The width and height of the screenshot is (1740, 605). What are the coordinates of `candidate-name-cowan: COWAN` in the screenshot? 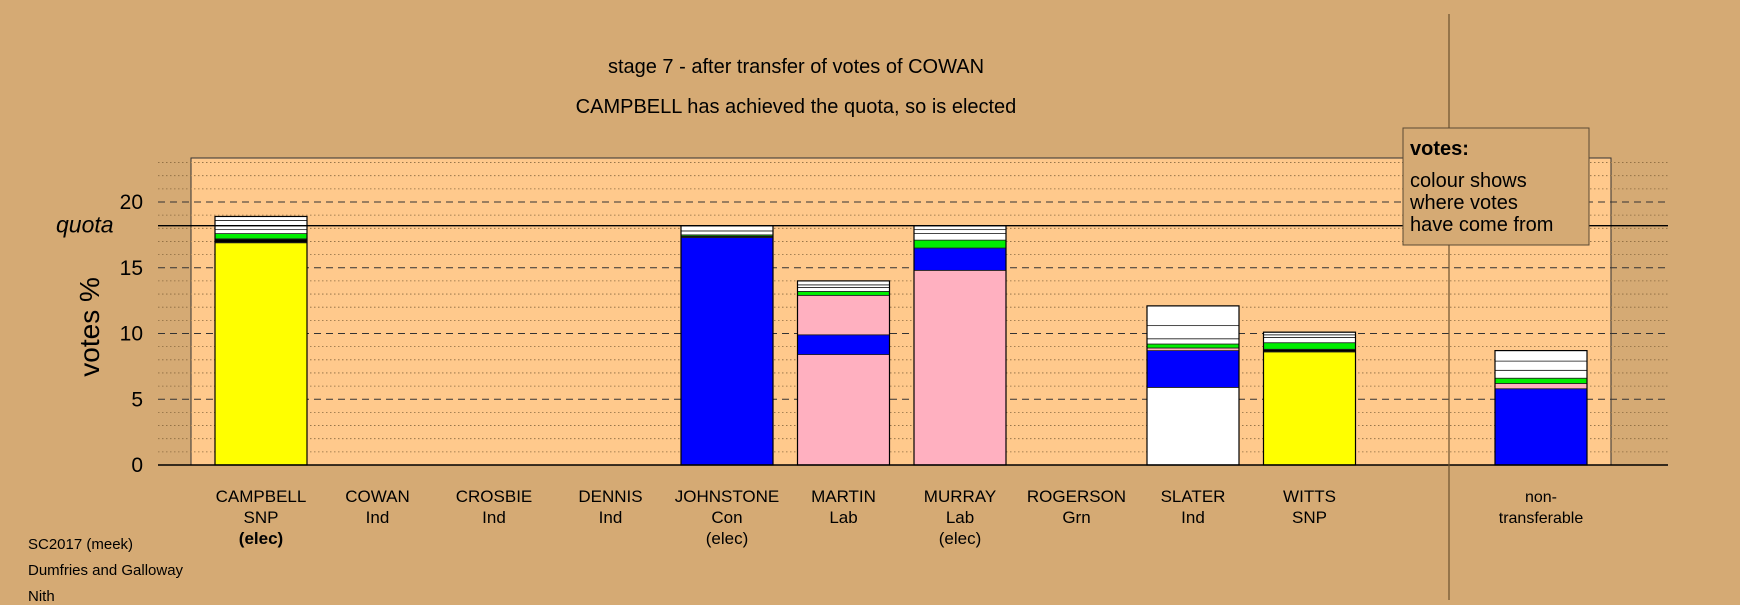 It's located at (377, 496).